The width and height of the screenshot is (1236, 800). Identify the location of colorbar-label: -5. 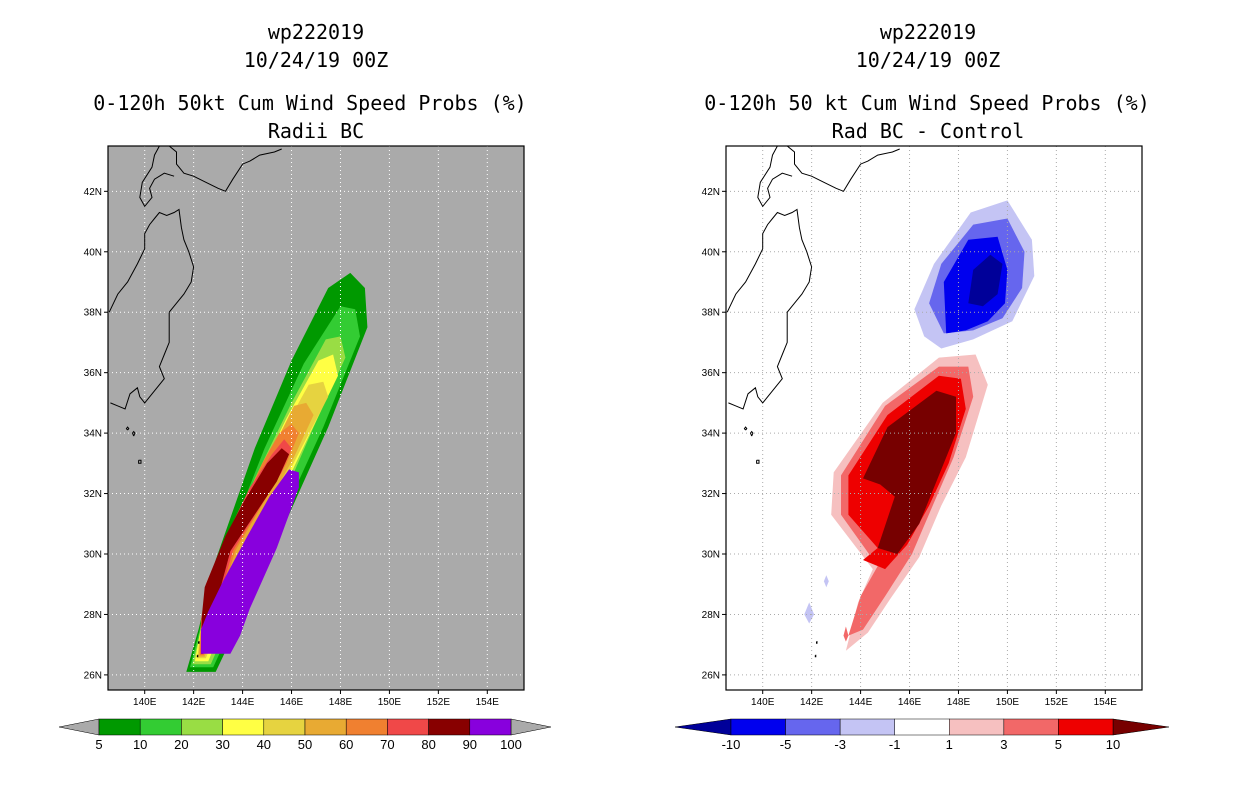
(786, 744).